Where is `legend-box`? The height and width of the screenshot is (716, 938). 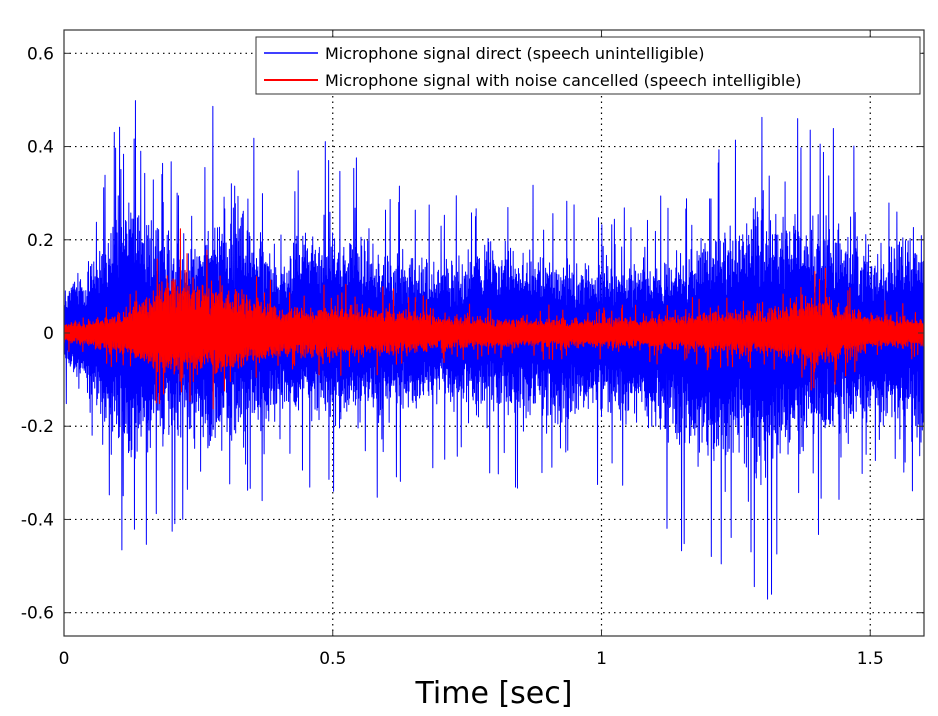
legend-box is located at coordinates (588, 65).